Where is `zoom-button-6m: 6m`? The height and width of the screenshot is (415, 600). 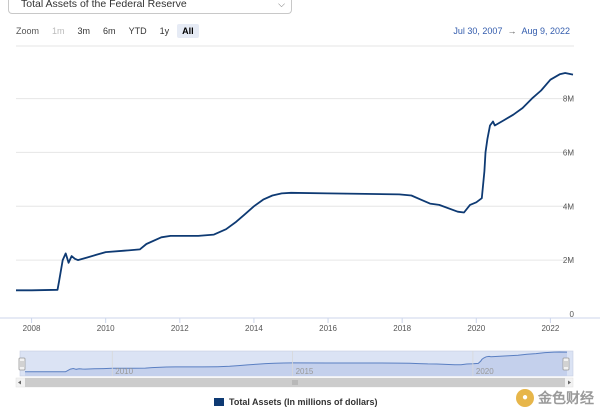
zoom-button-6m: 6m is located at coordinates (109, 31).